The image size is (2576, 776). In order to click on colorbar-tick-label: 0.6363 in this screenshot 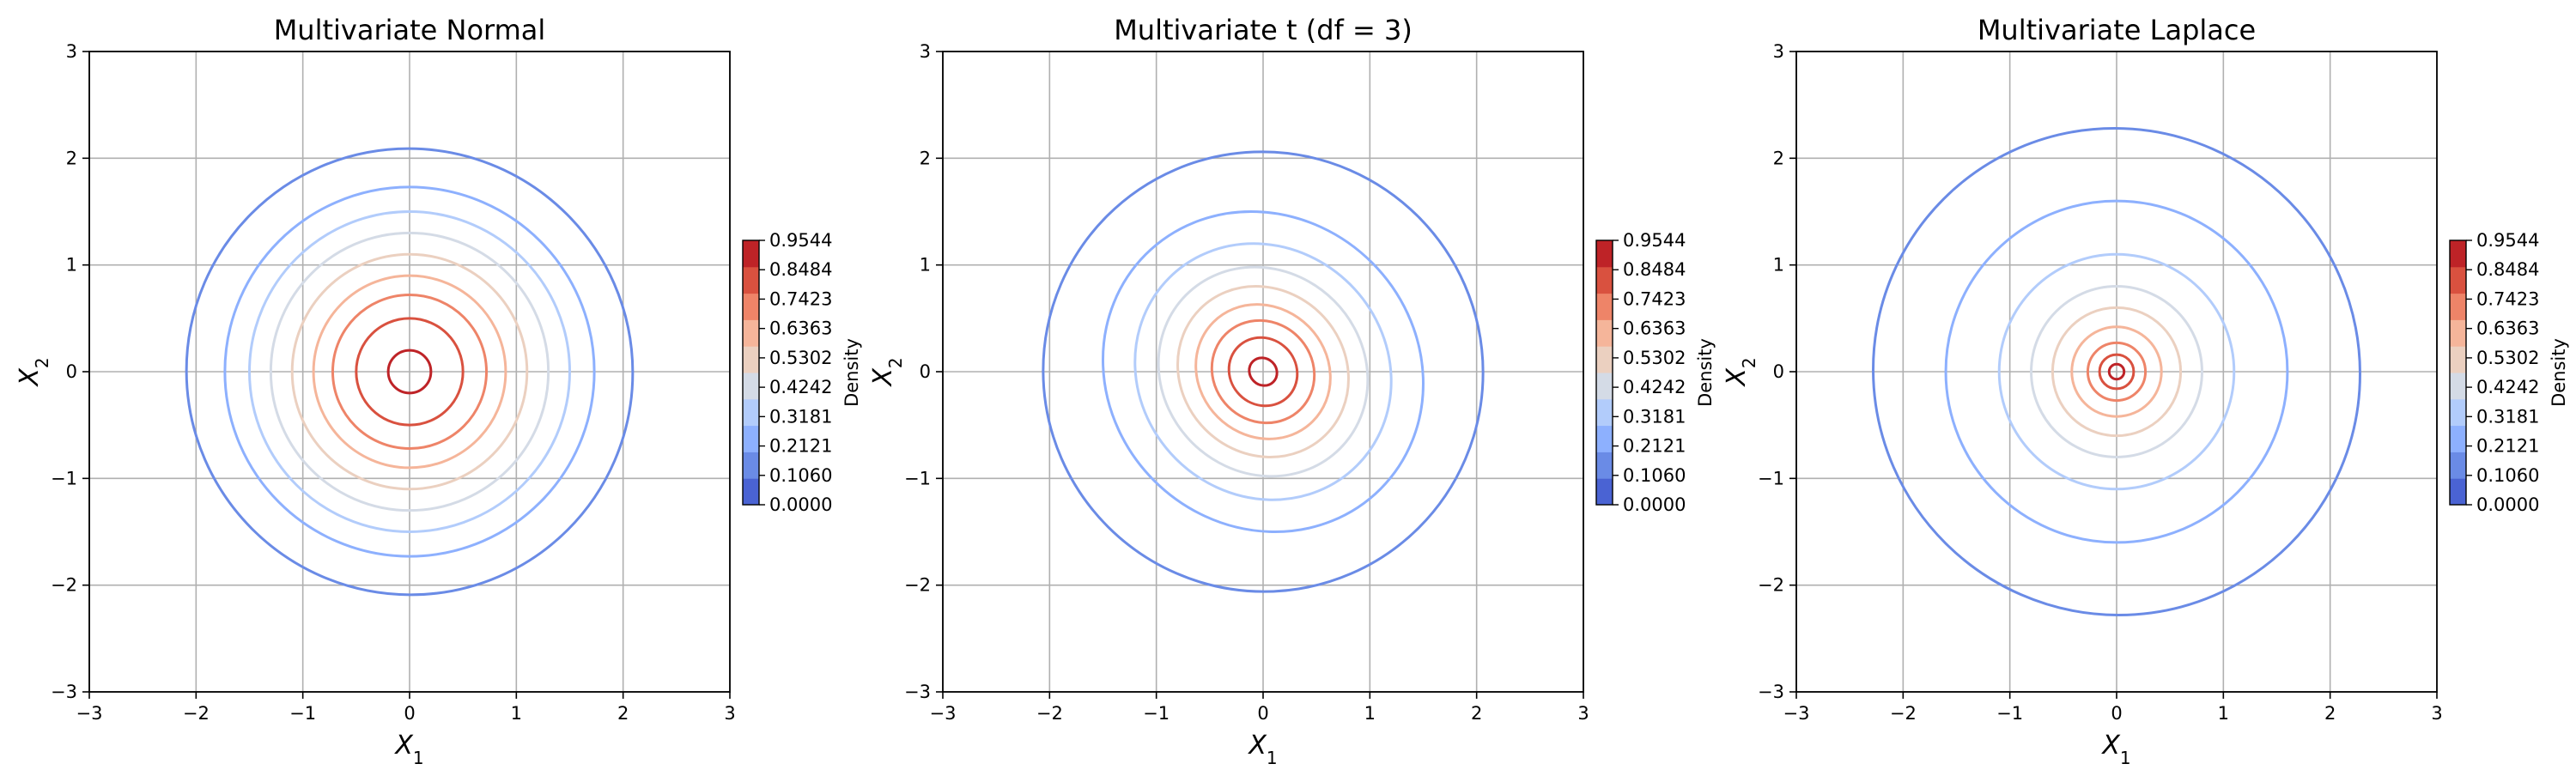, I will do `click(801, 328)`.